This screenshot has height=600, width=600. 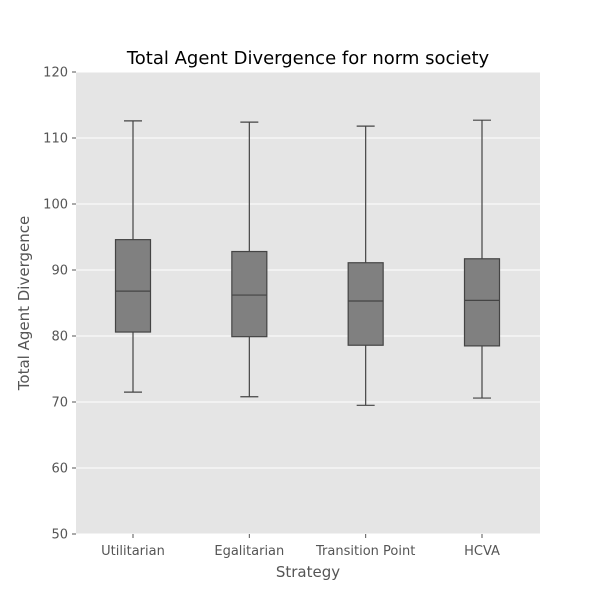 What do you see at coordinates (55, 205) in the screenshot?
I see `y-tick-label: 100` at bounding box center [55, 205].